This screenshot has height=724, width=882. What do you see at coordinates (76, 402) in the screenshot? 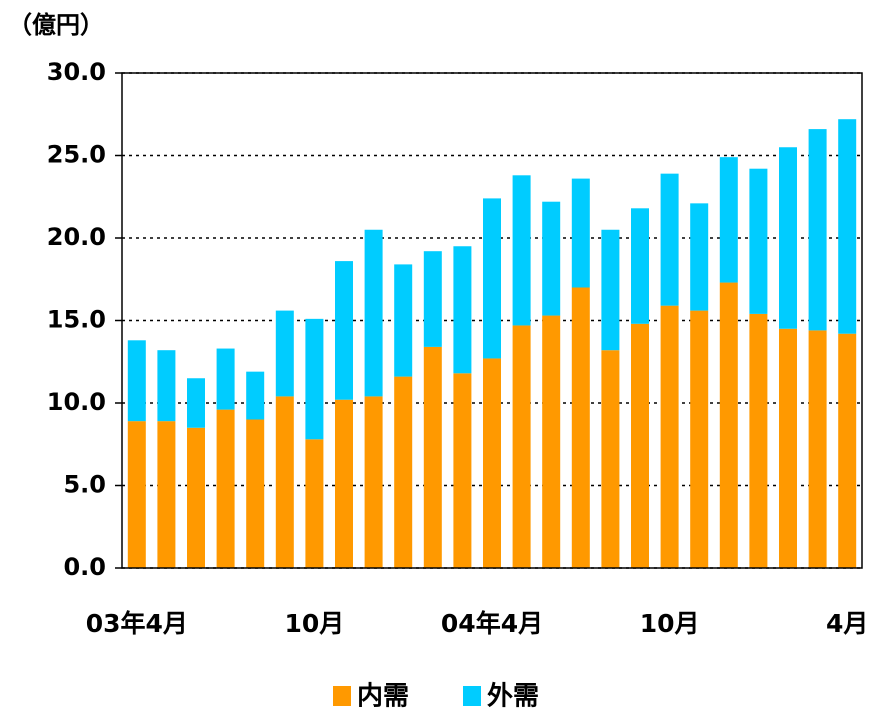
I see `y-tick-label: 10.0` at bounding box center [76, 402].